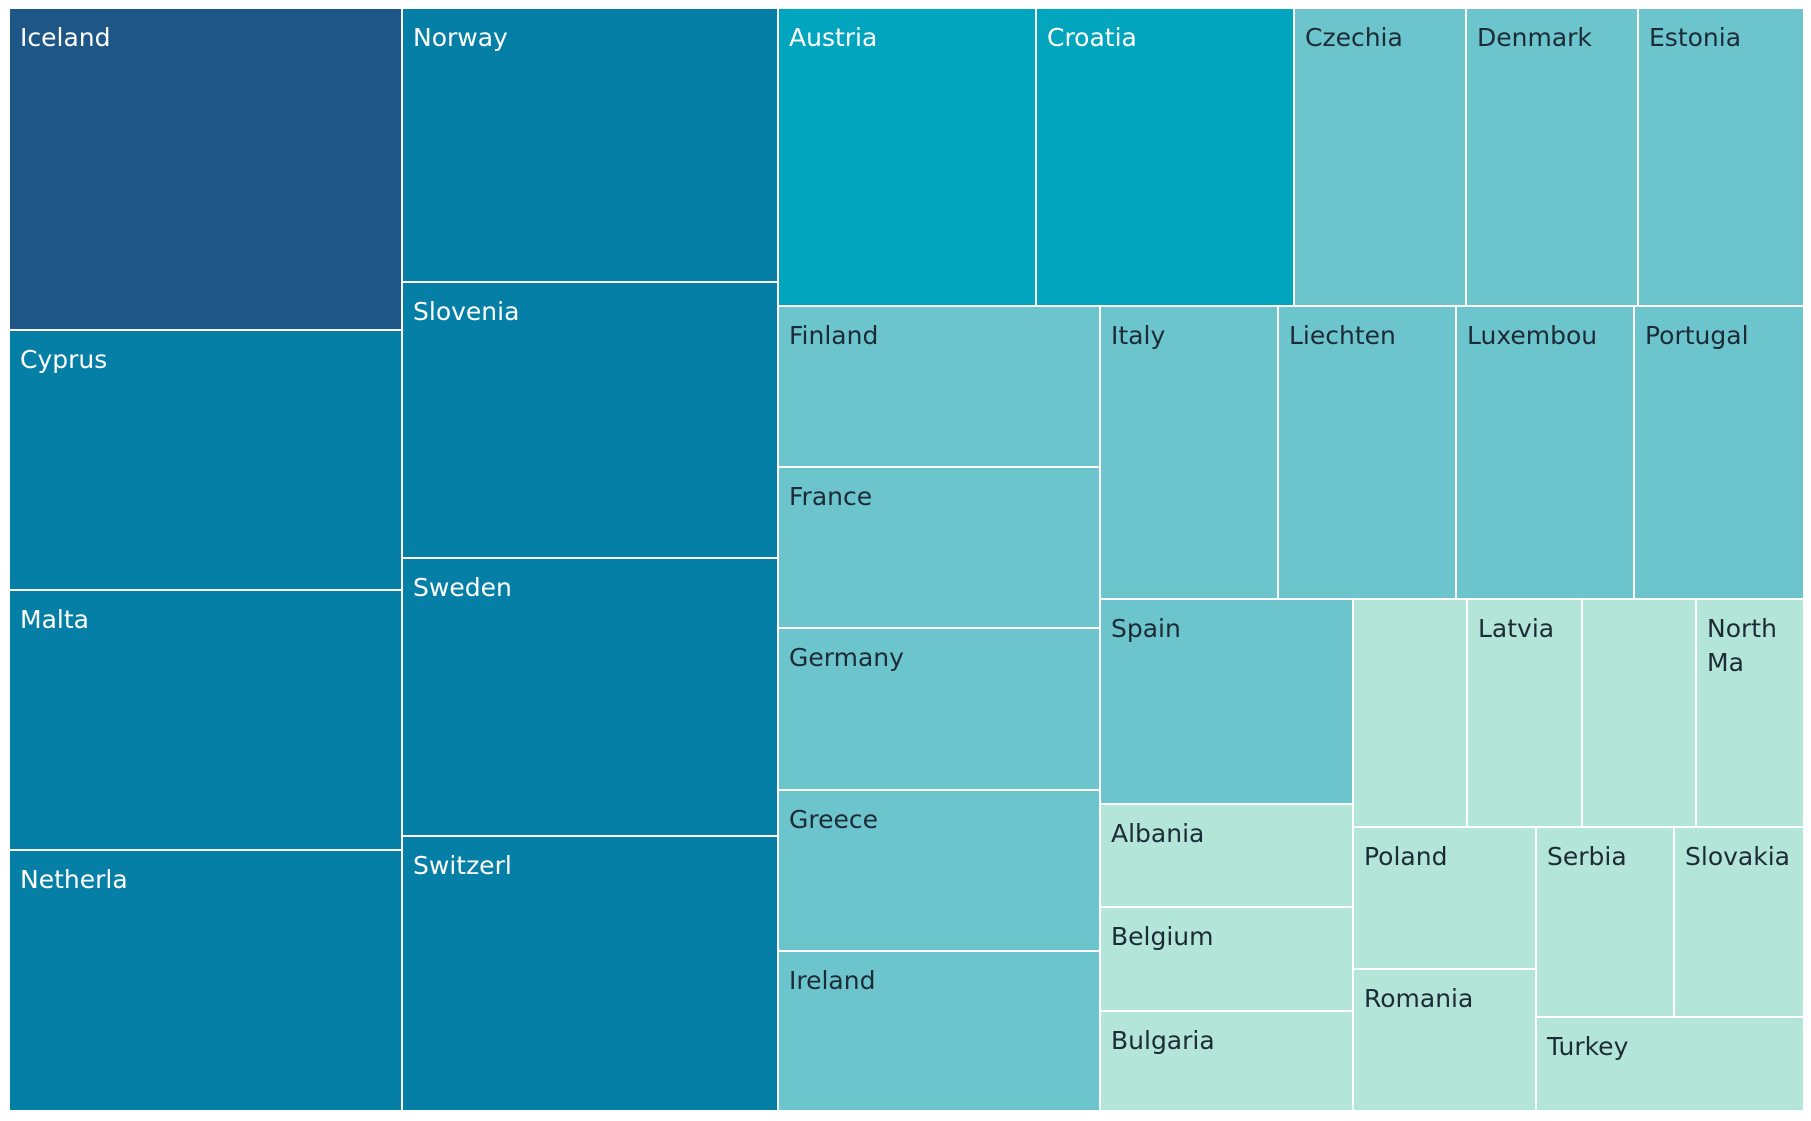  What do you see at coordinates (1587, 1046) in the screenshot?
I see `treemap-label-turkey: Turkey` at bounding box center [1587, 1046].